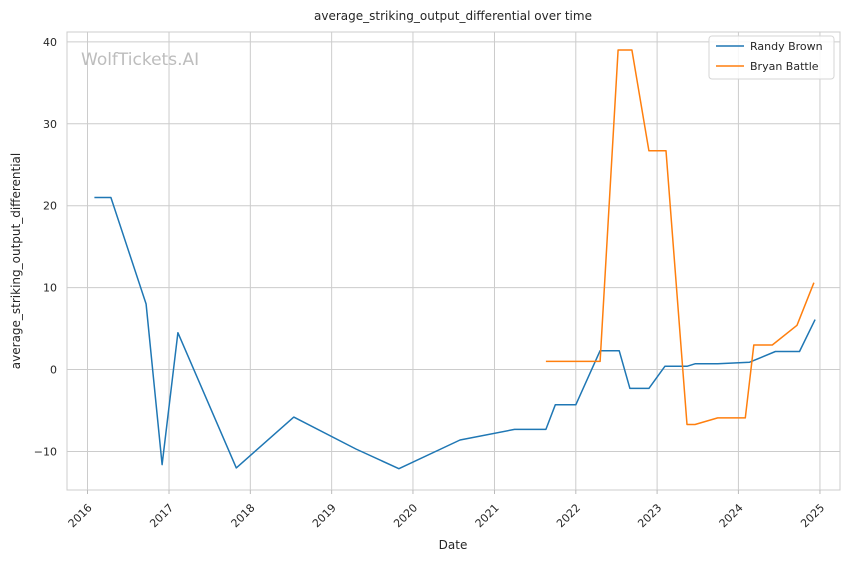 This screenshot has width=850, height=561. I want to click on x-tick-label: 2022, so click(568, 515).